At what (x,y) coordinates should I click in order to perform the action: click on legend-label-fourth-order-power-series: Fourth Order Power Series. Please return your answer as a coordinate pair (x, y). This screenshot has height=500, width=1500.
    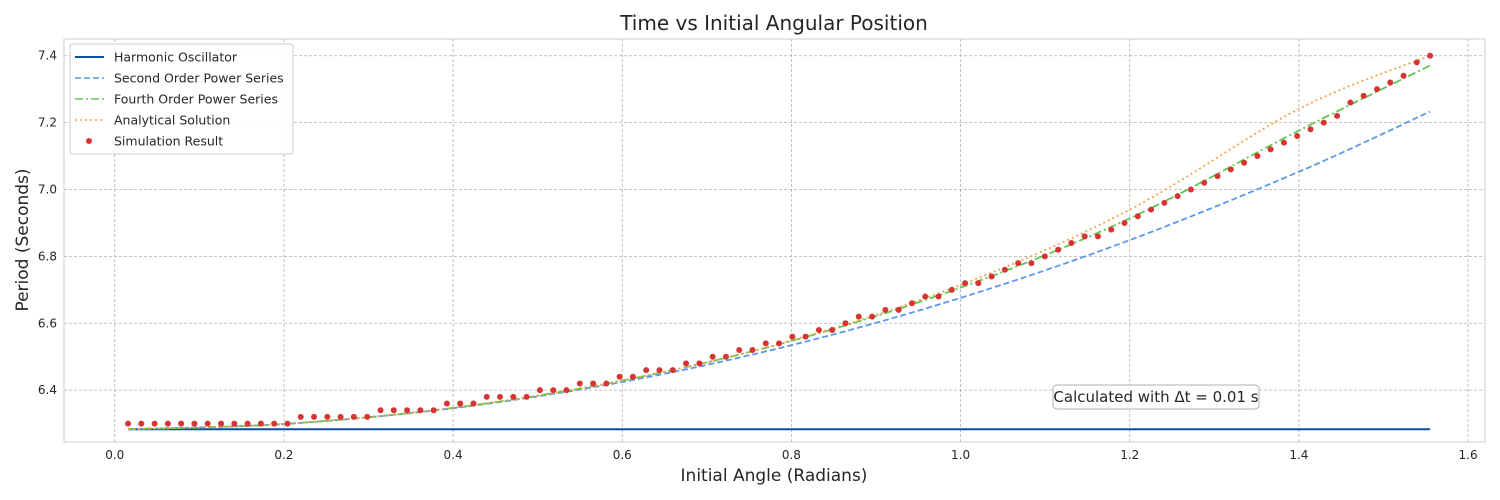
    Looking at the image, I should click on (196, 99).